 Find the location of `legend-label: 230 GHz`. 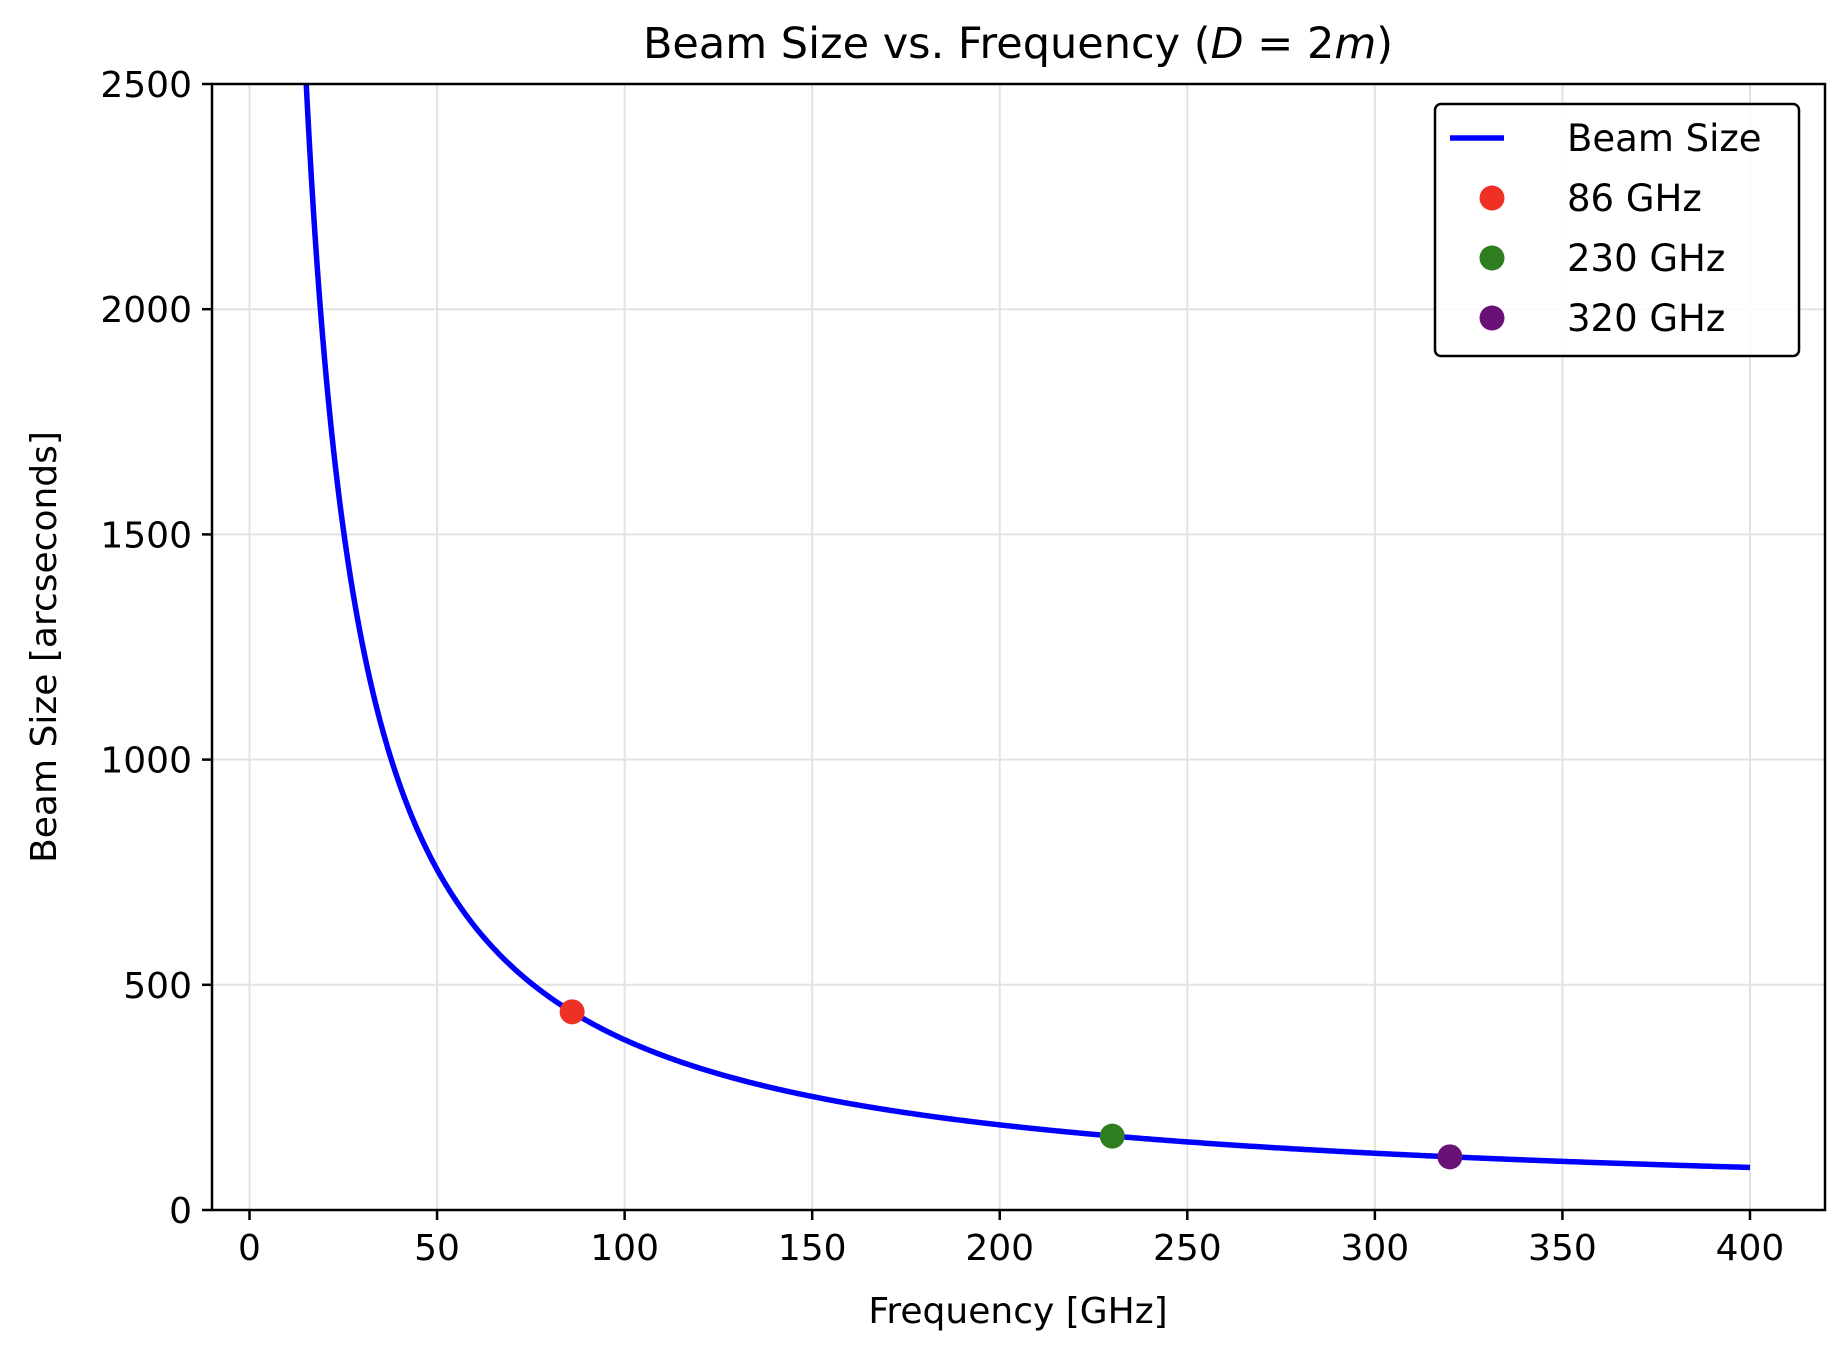

legend-label: 230 GHz is located at coordinates (1646, 258).